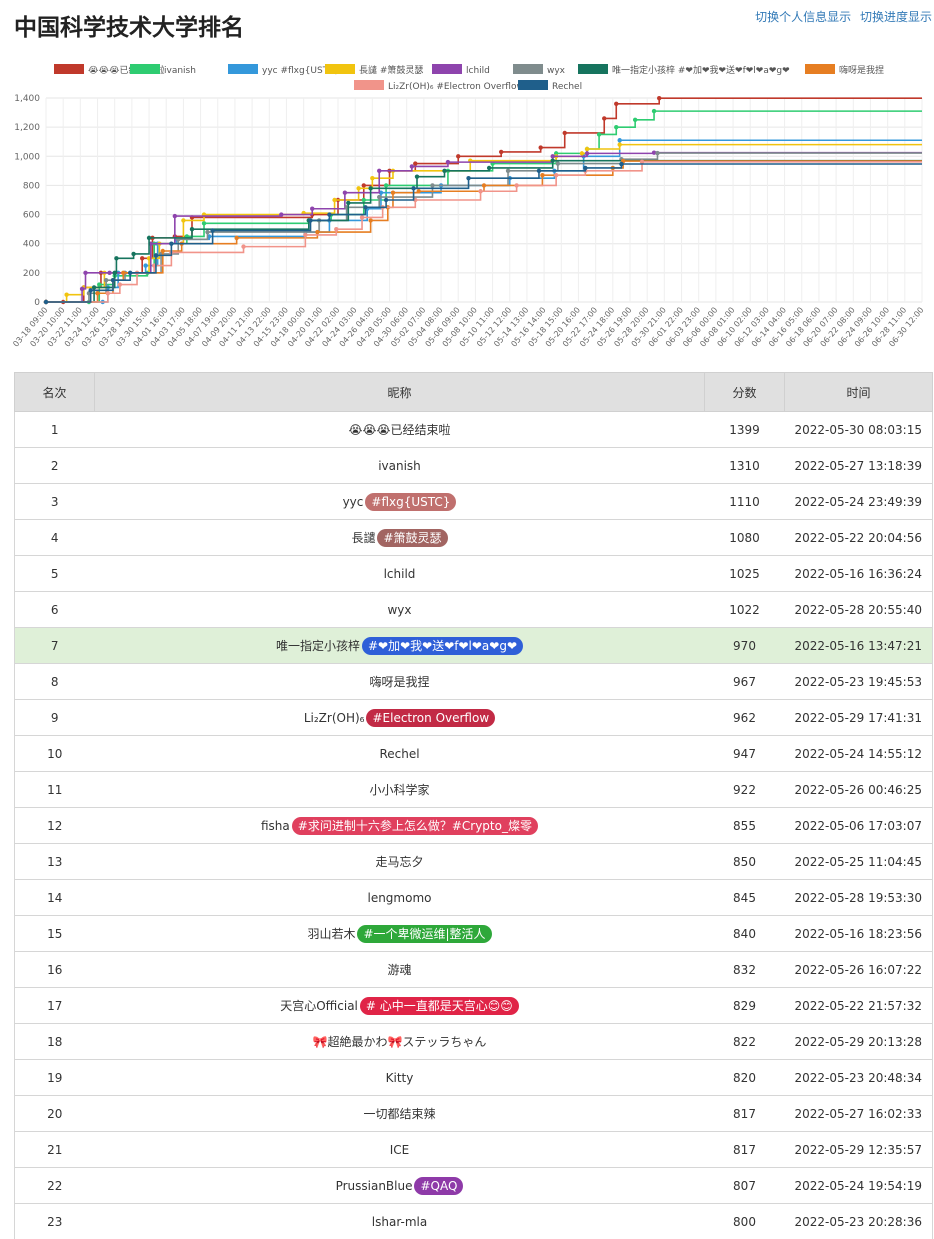 This screenshot has height=1239, width=934. I want to click on score-cell: 817, so click(745, 1114).